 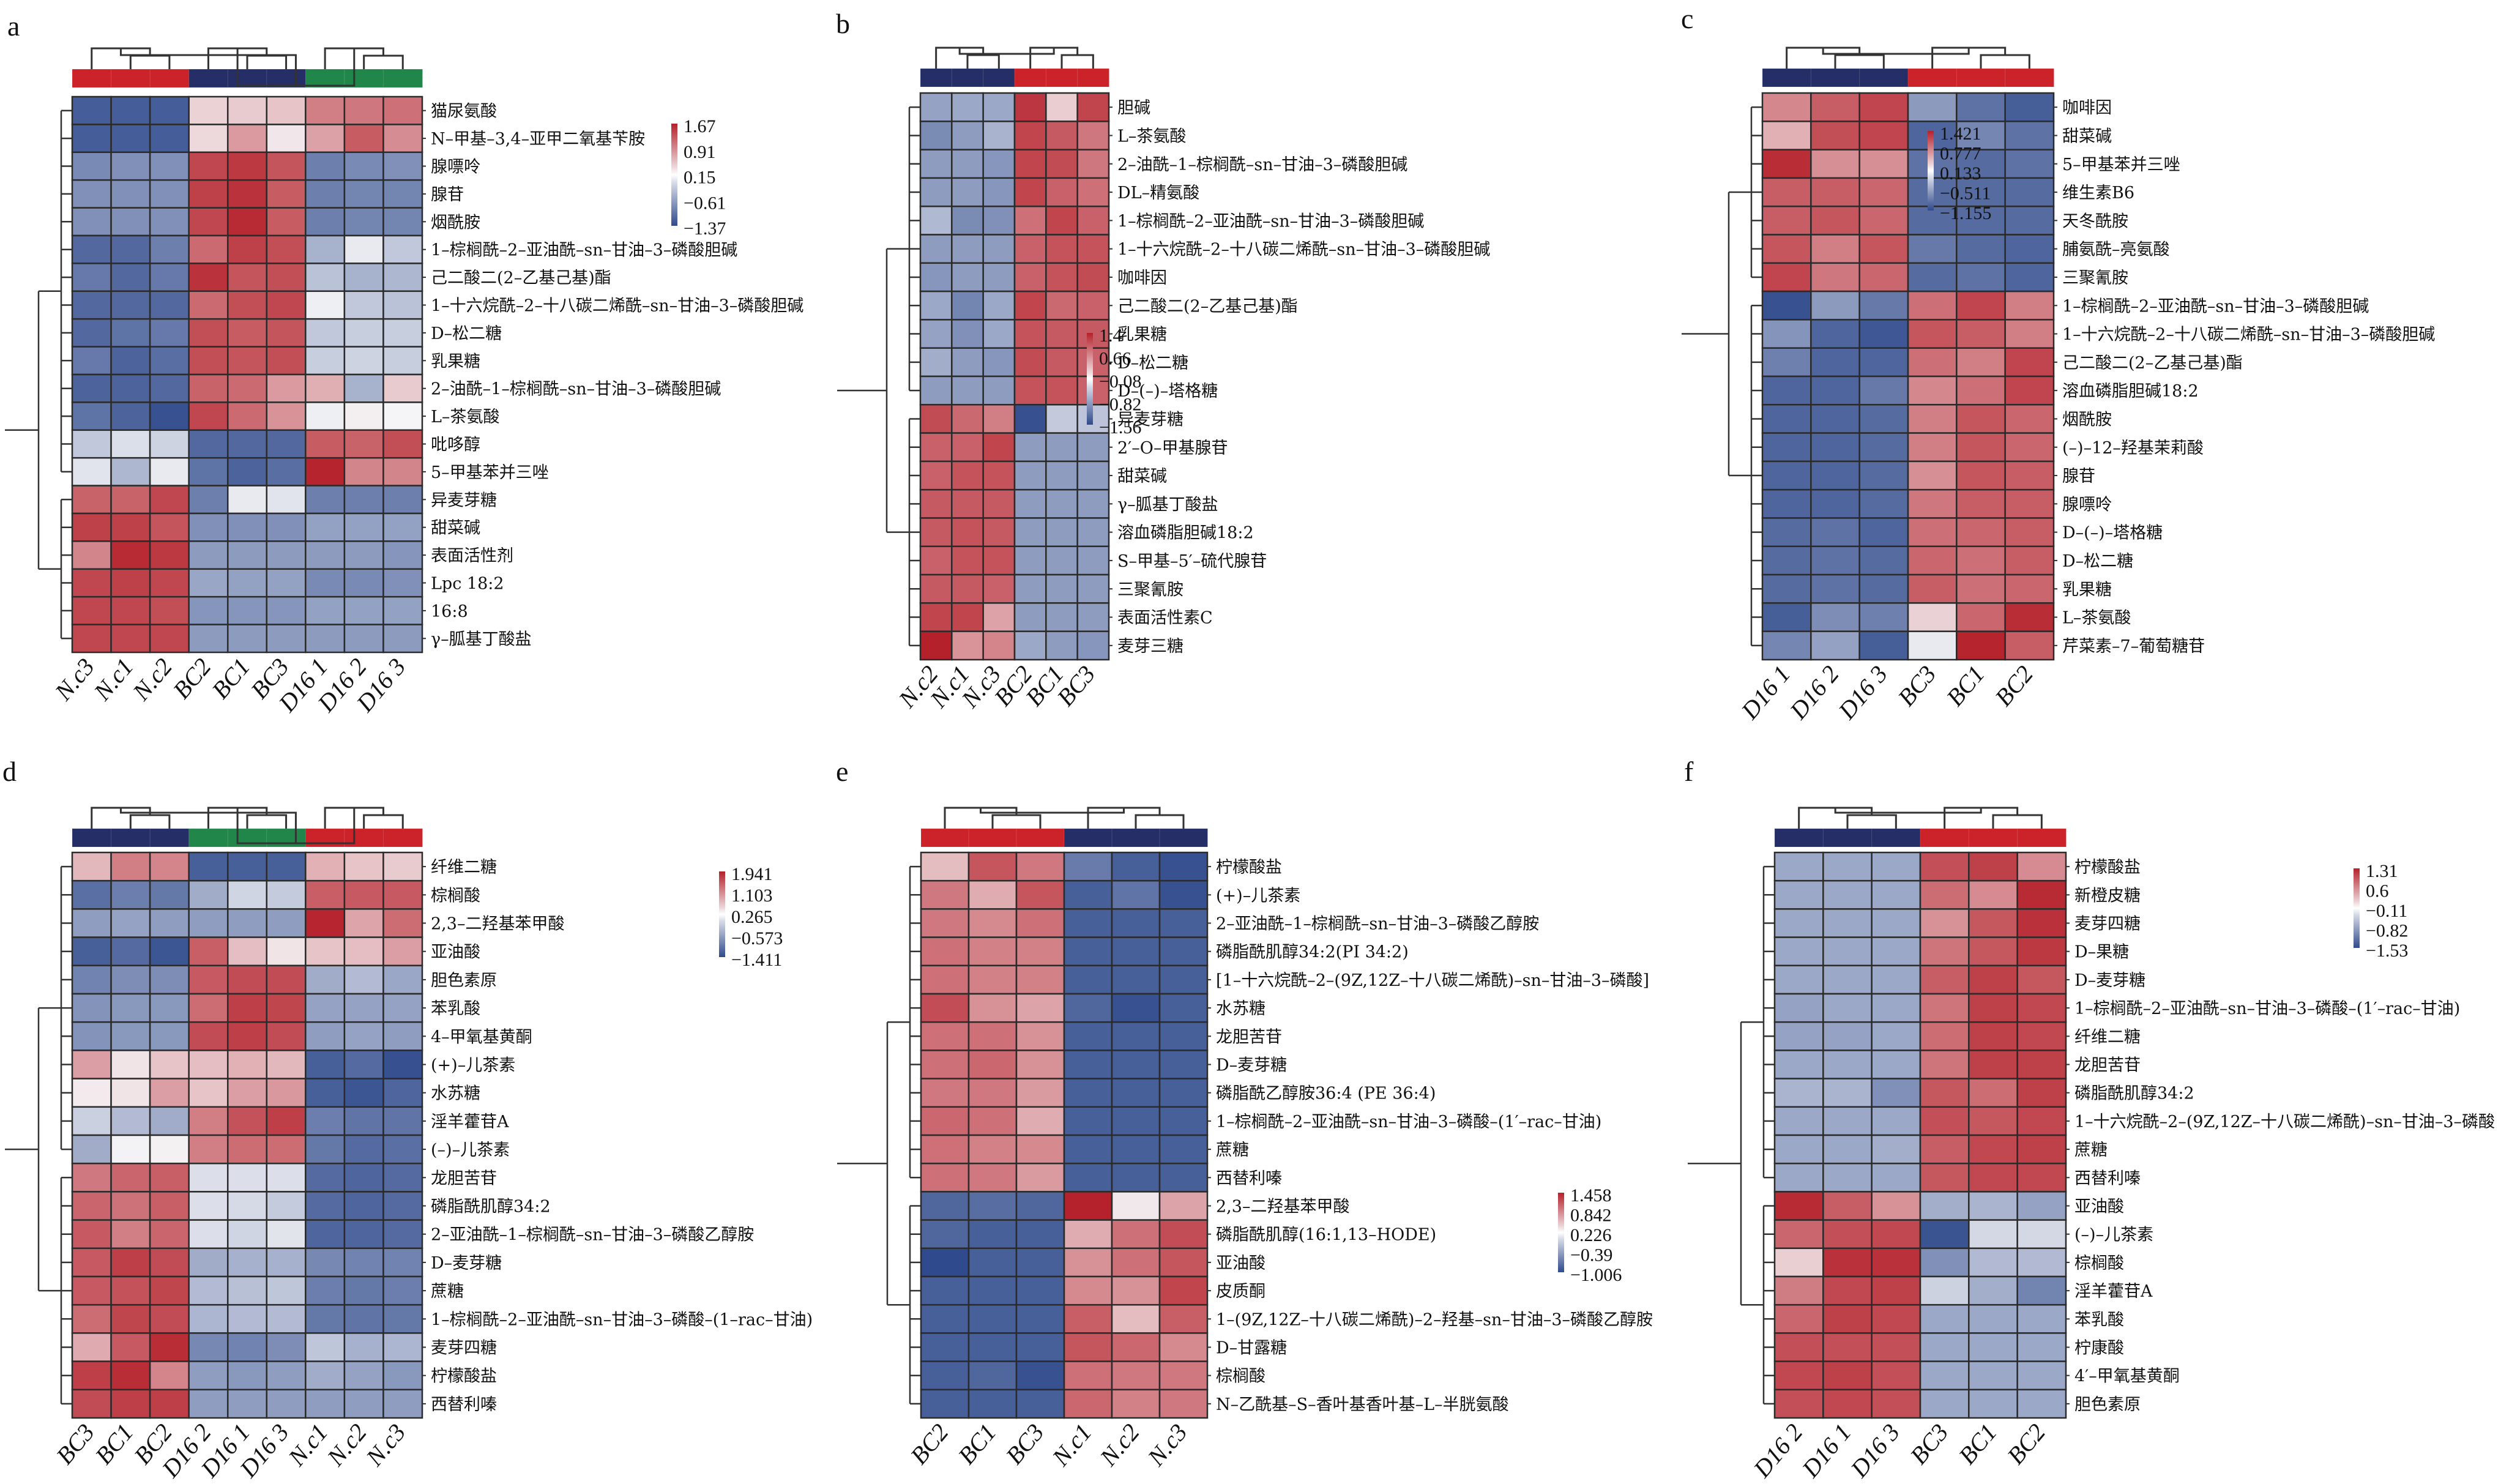 I want to click on row-label: 芹菜素–7–葡萄糖苷, so click(x=2133, y=646).